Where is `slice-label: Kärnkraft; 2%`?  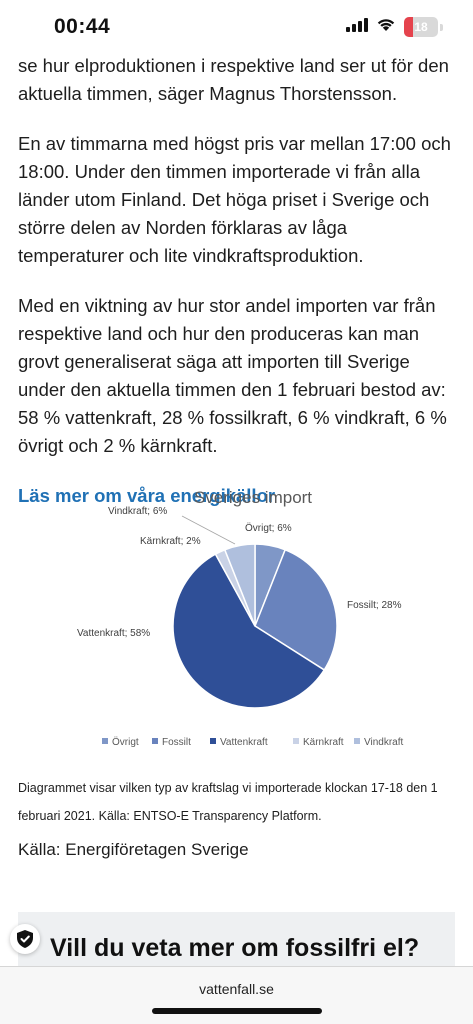 slice-label: Kärnkraft; 2% is located at coordinates (170, 541).